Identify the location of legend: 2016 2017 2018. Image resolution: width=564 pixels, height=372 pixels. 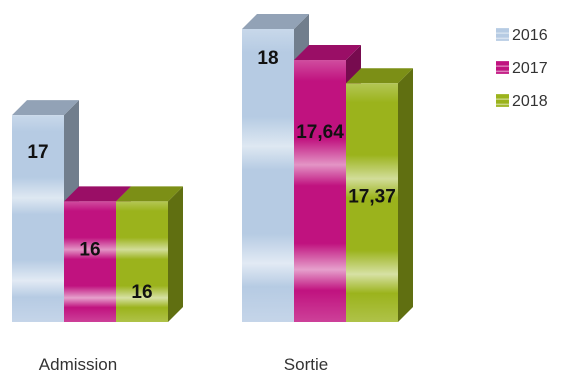
(522, 68).